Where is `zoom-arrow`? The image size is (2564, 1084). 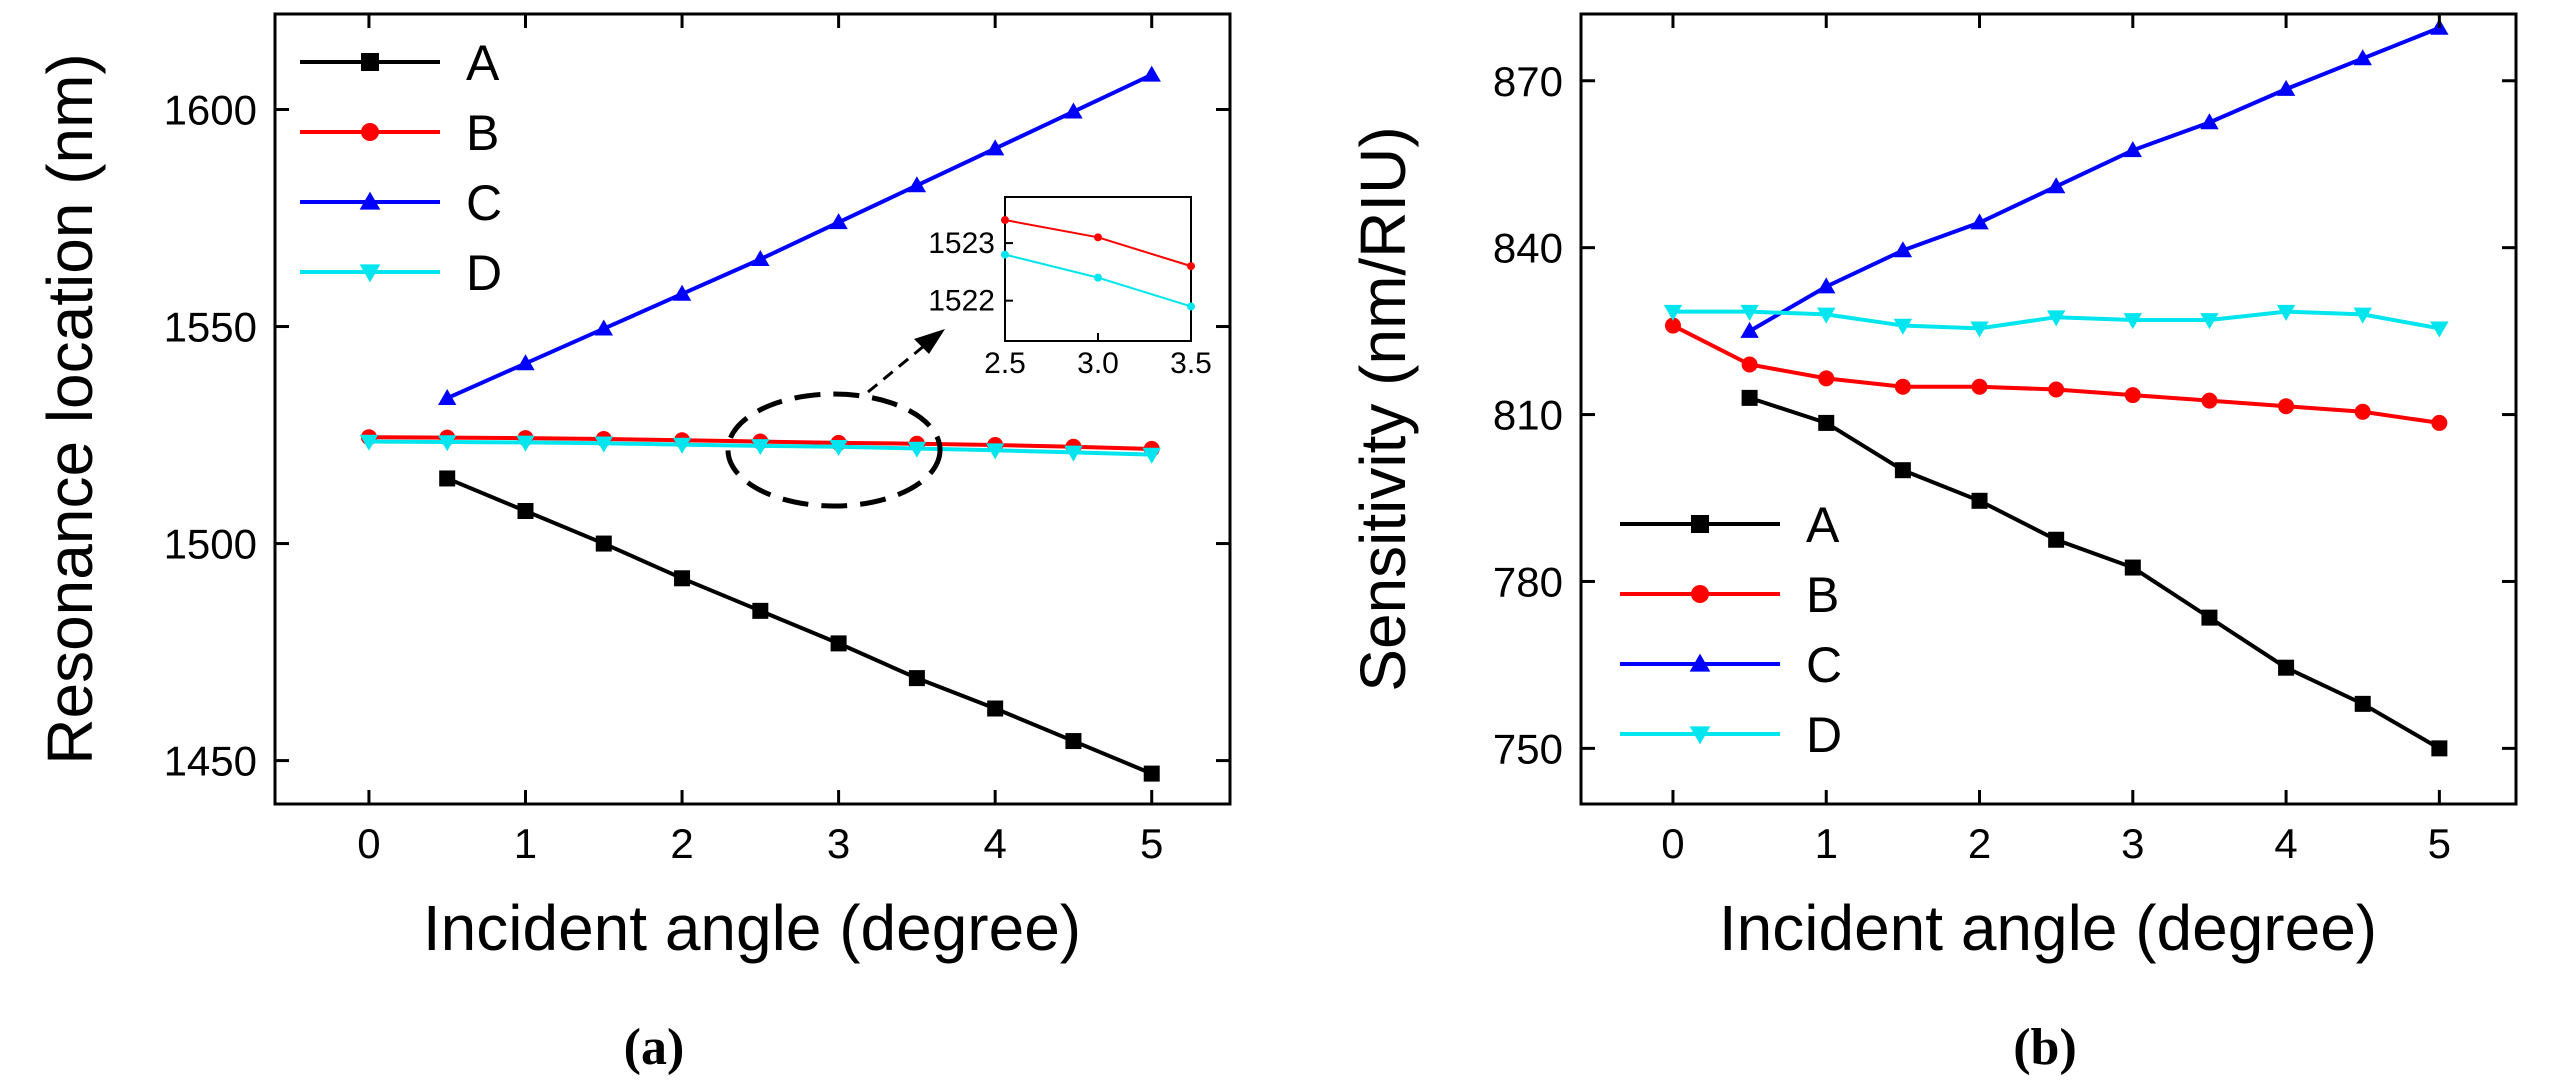 zoom-arrow is located at coordinates (899, 366).